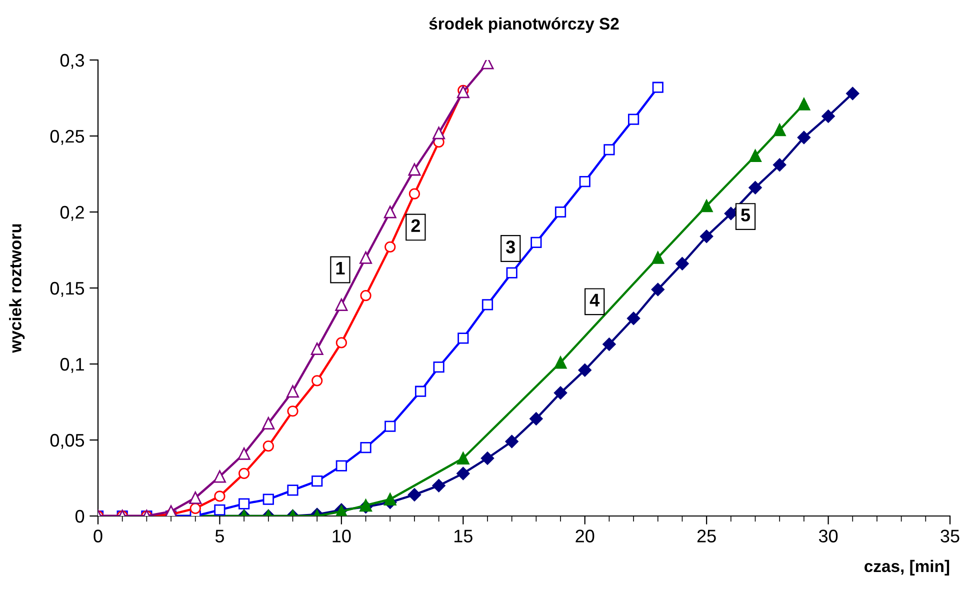 The image size is (961, 592). I want to click on y-tick-label: 0,2, so click(72, 213).